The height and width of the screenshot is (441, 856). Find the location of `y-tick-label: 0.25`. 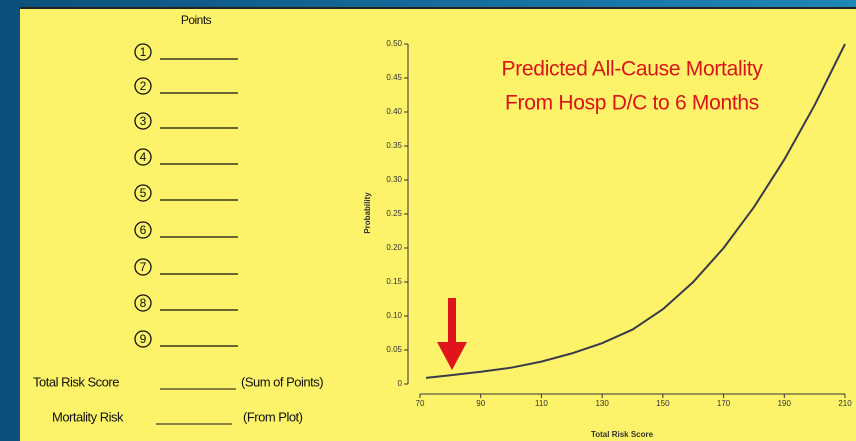

y-tick-label: 0.25 is located at coordinates (394, 213).